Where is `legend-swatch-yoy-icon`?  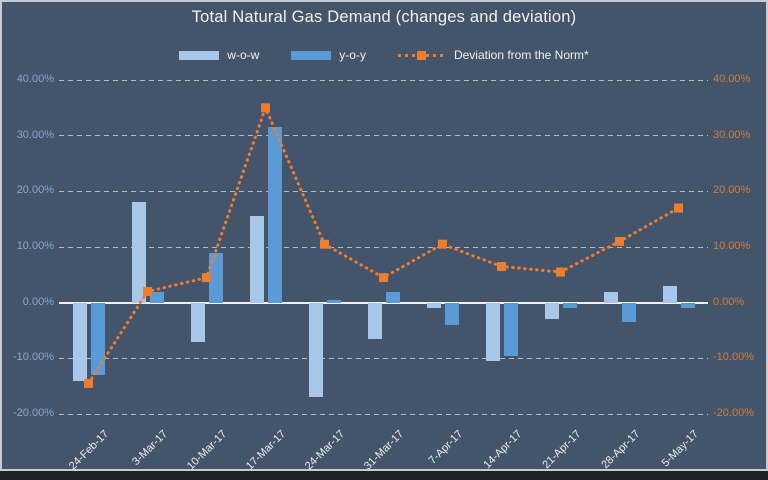 legend-swatch-yoy-icon is located at coordinates (311, 55).